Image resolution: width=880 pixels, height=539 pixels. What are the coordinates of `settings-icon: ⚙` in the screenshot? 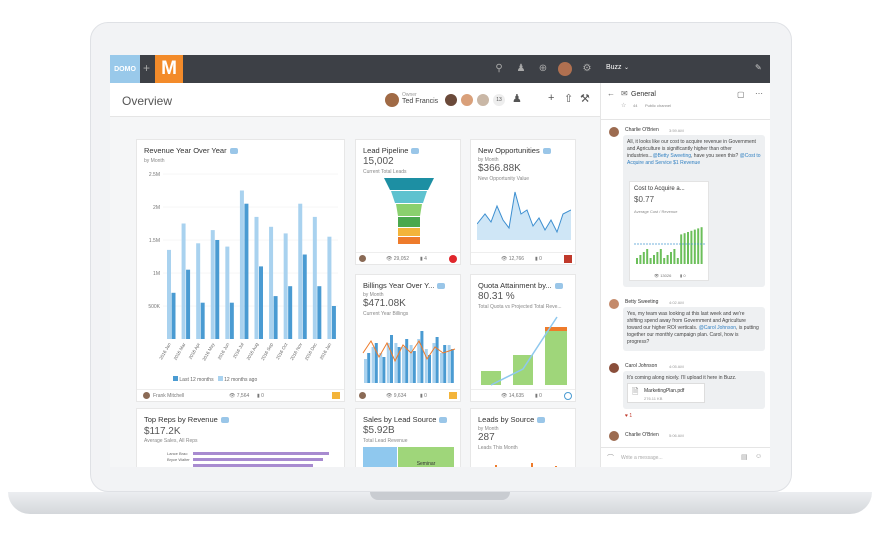 It's located at (587, 68).